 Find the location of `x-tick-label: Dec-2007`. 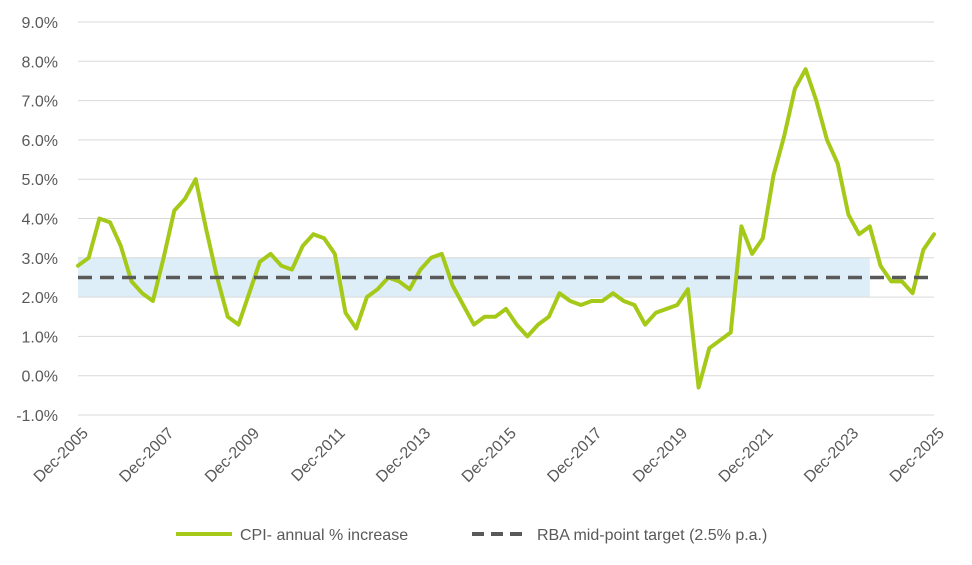

x-tick-label: Dec-2007 is located at coordinates (146, 455).